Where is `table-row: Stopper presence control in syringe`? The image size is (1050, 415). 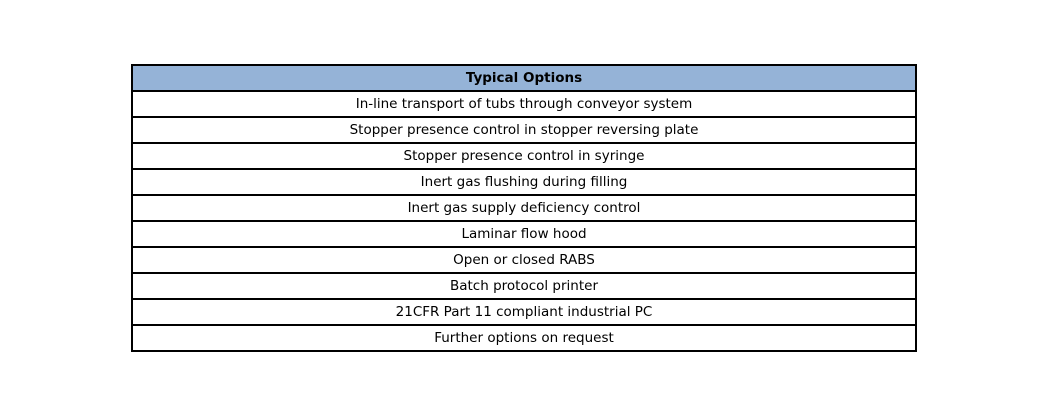
table-row: Stopper presence control in syringe is located at coordinates (524, 156).